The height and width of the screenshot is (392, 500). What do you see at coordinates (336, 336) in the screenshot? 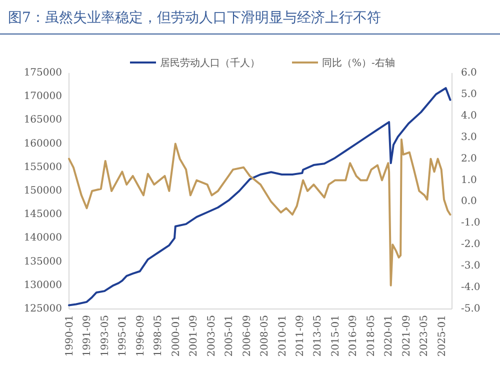
I see `x-tick-label: 2015-01` at bounding box center [336, 336].